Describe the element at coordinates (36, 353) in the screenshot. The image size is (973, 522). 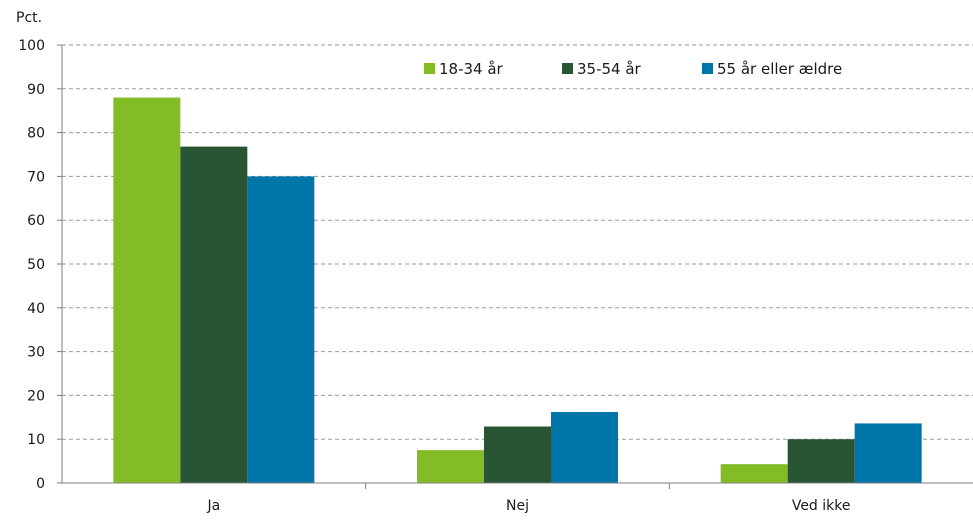
I see `y-tick-label: 30` at that location.